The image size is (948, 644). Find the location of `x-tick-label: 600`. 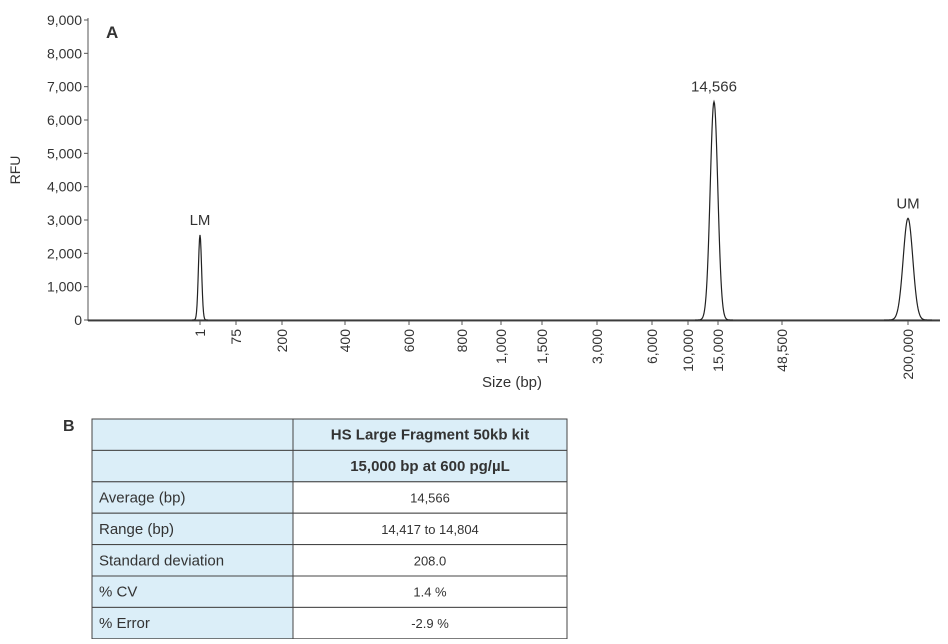

x-tick-label: 600 is located at coordinates (409, 341).